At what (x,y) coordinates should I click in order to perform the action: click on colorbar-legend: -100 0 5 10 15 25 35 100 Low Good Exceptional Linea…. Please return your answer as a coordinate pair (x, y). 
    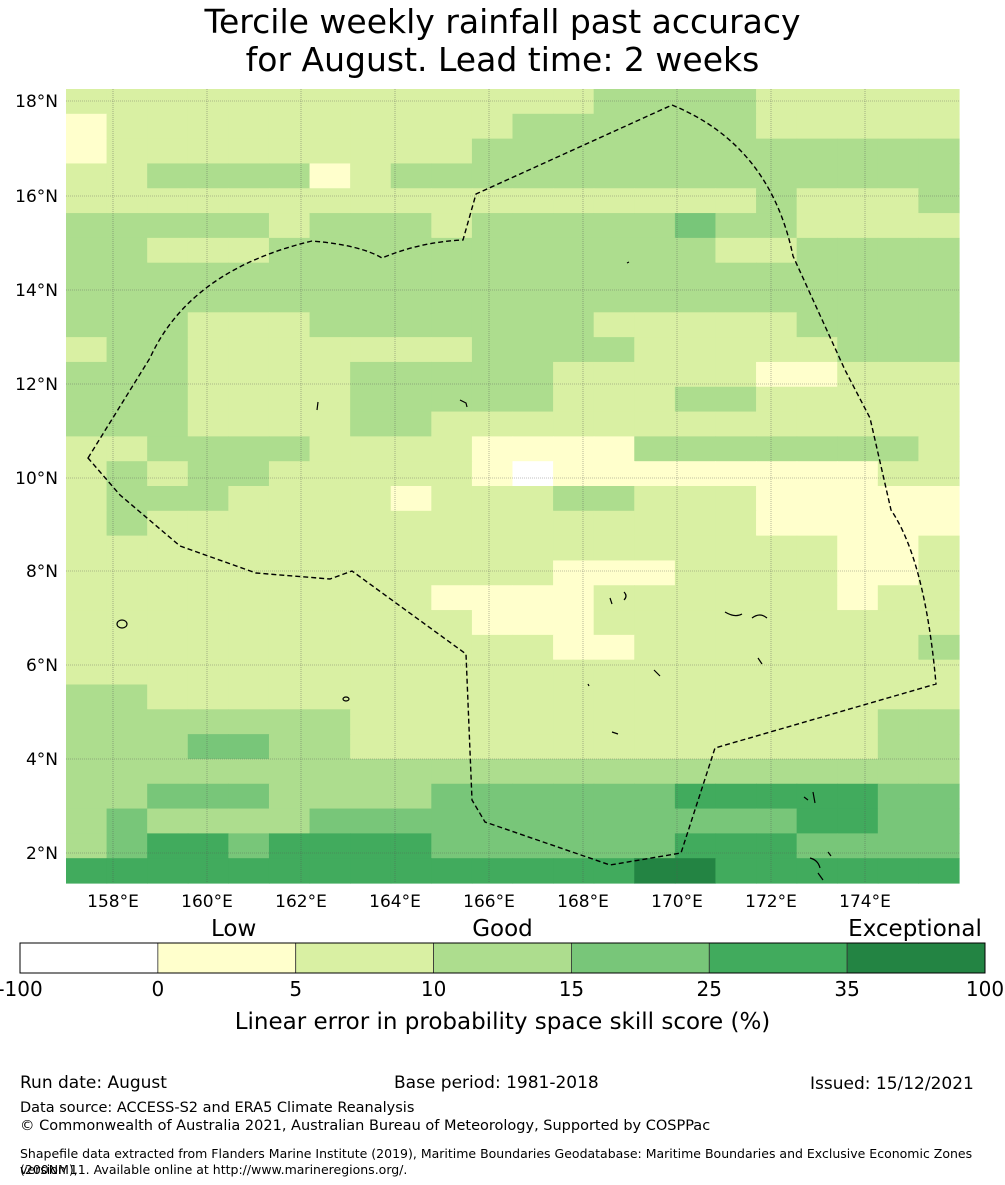
    Looking at the image, I should click on (502, 975).